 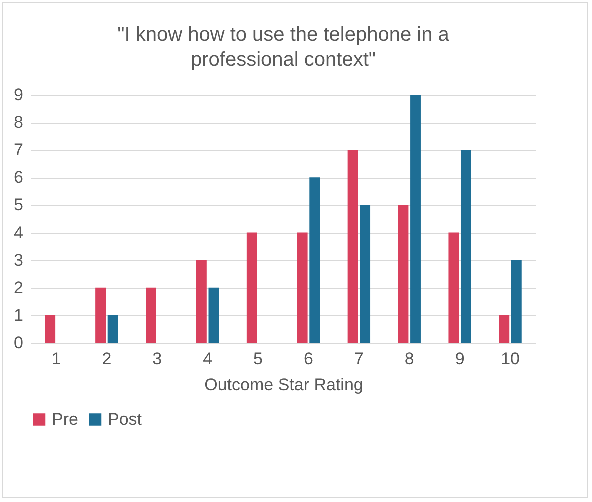 I want to click on x-axis-title: Outcome Star Rating, so click(x=284, y=385).